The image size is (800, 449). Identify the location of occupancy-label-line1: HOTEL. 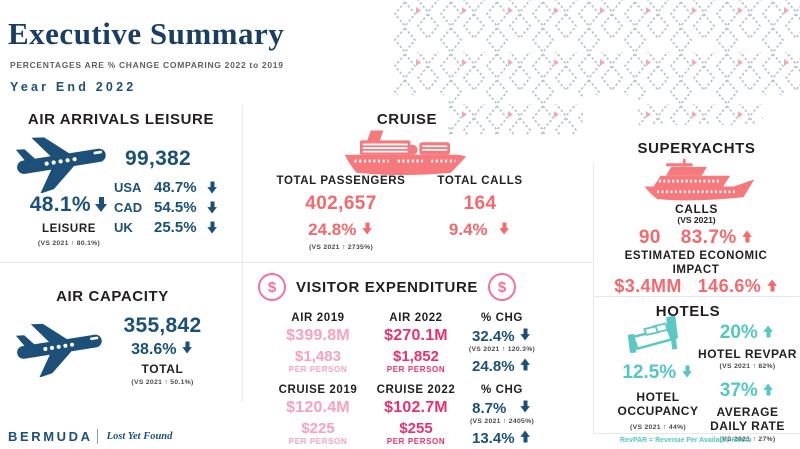
(658, 397).